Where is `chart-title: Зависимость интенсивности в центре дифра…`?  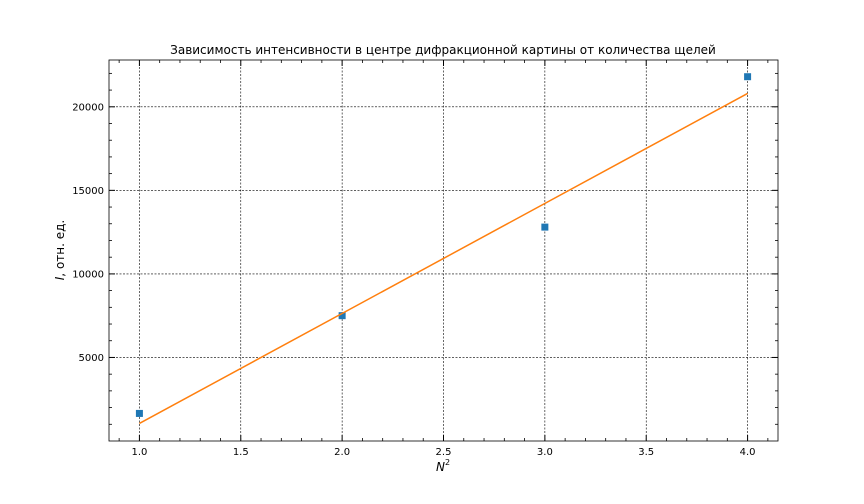 chart-title: Зависимость интенсивности в центре дифра… is located at coordinates (443, 50).